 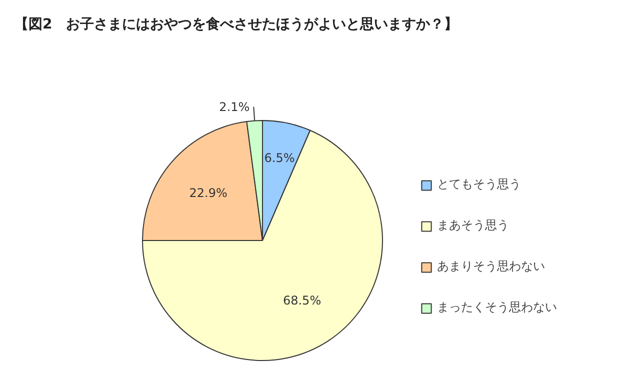 What do you see at coordinates (279, 158) in the screenshot?
I see `data-label: 6.5%` at bounding box center [279, 158].